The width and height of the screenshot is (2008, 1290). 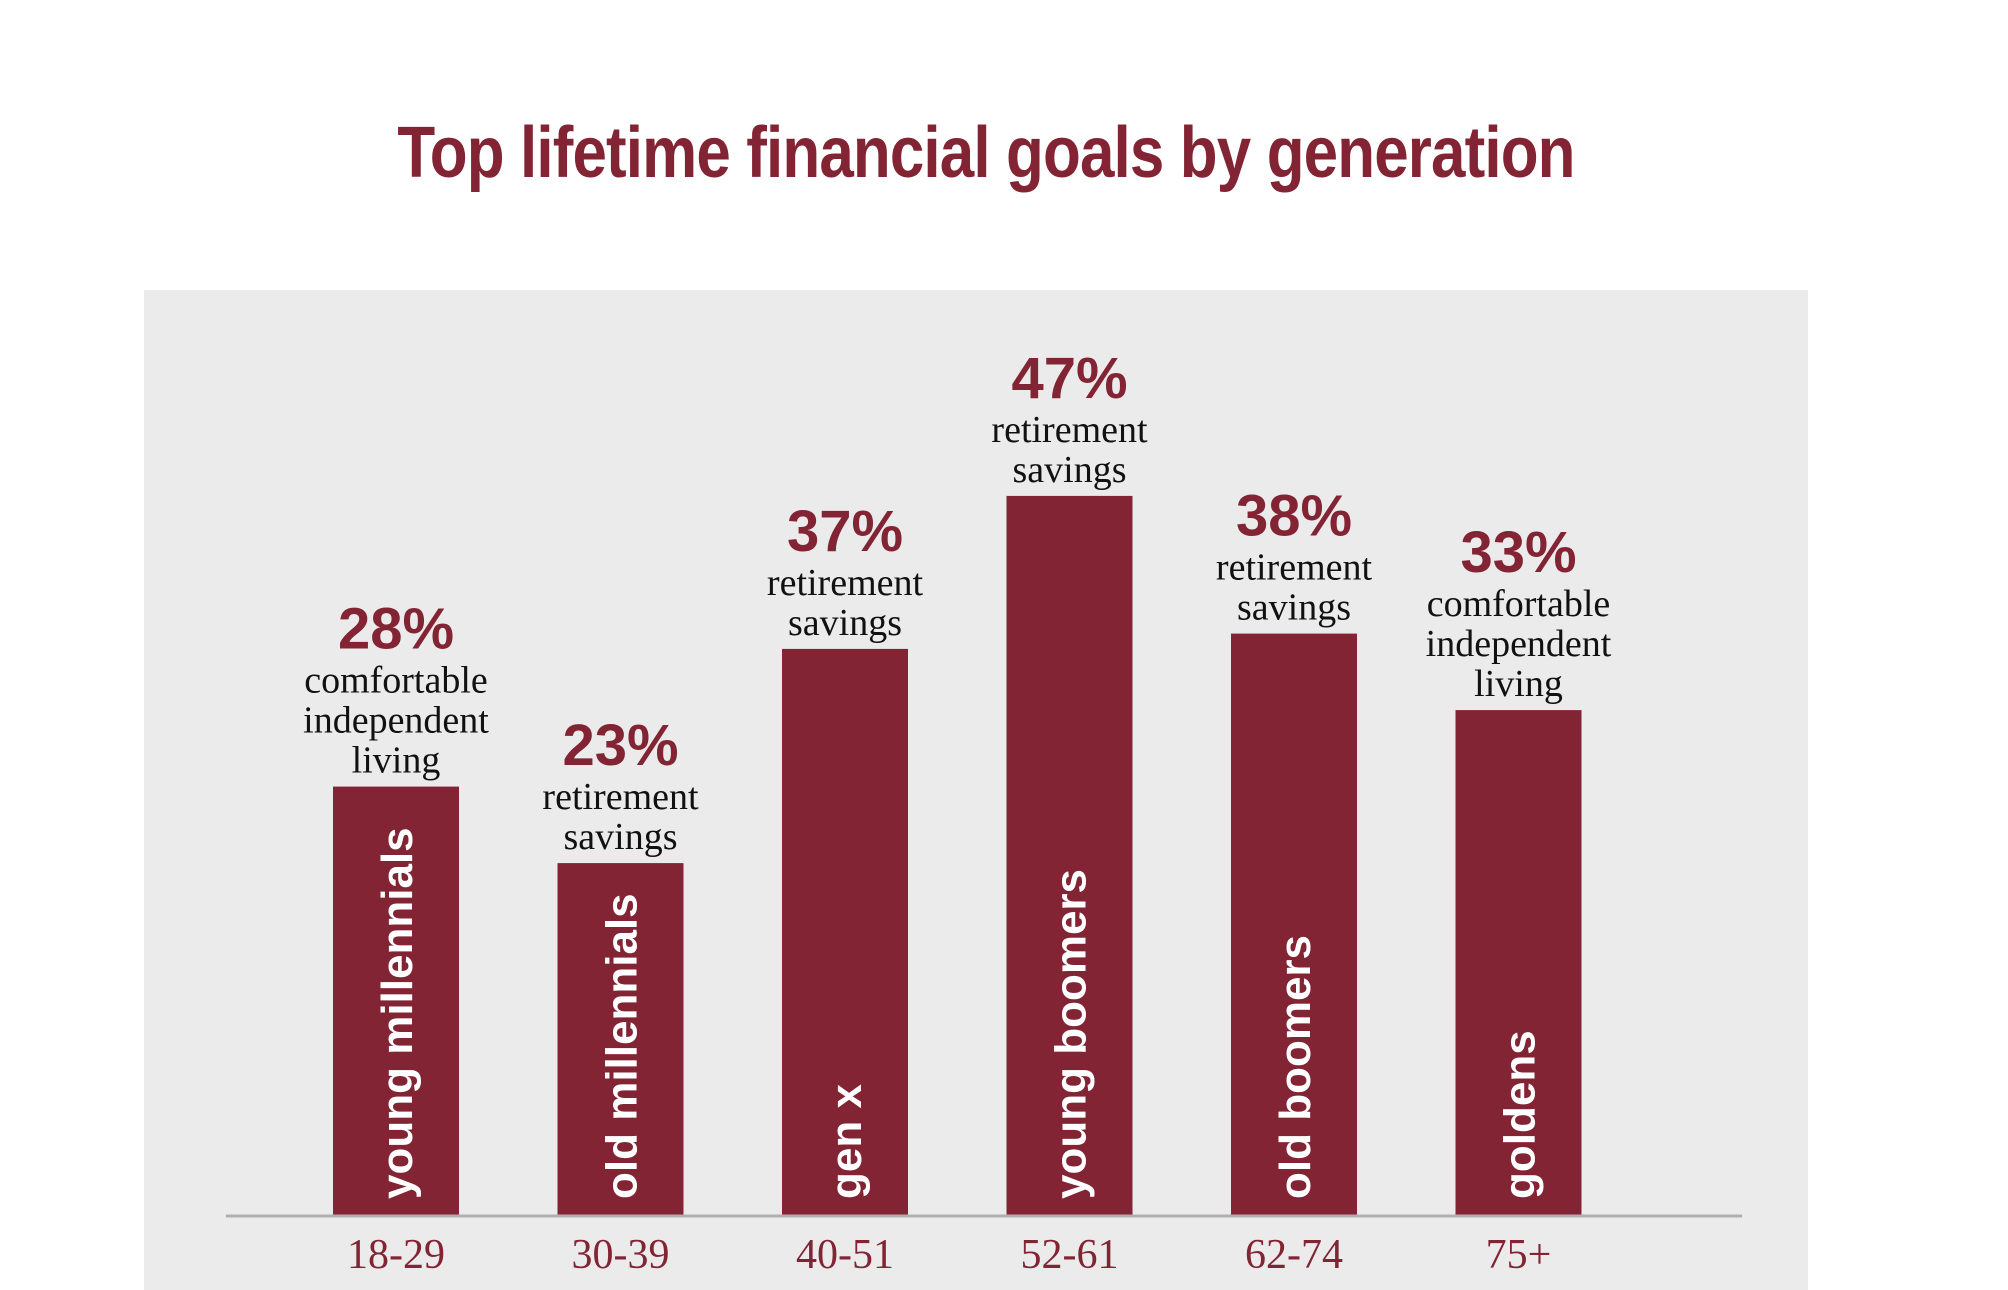 I want to click on value-label: 38%, so click(x=1294, y=516).